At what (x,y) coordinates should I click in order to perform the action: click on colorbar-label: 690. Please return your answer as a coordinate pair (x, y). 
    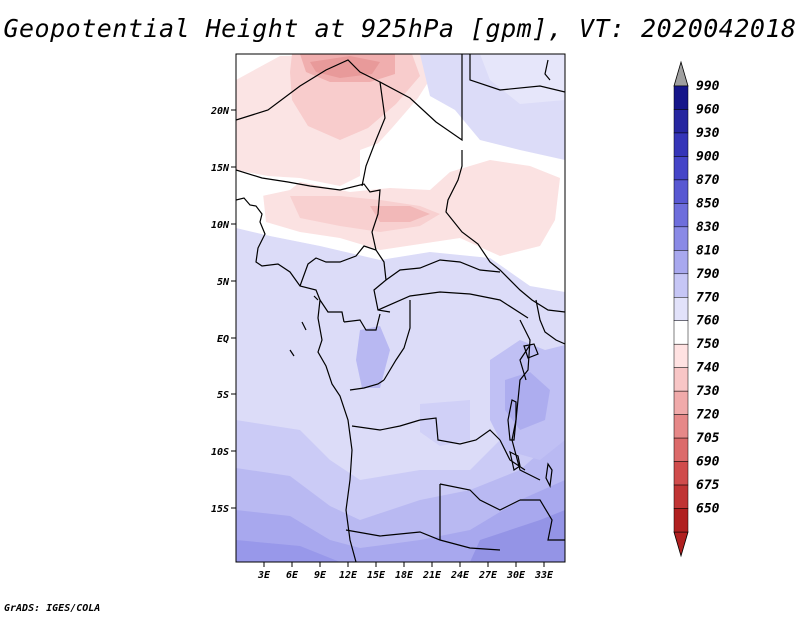
    Looking at the image, I should click on (708, 462).